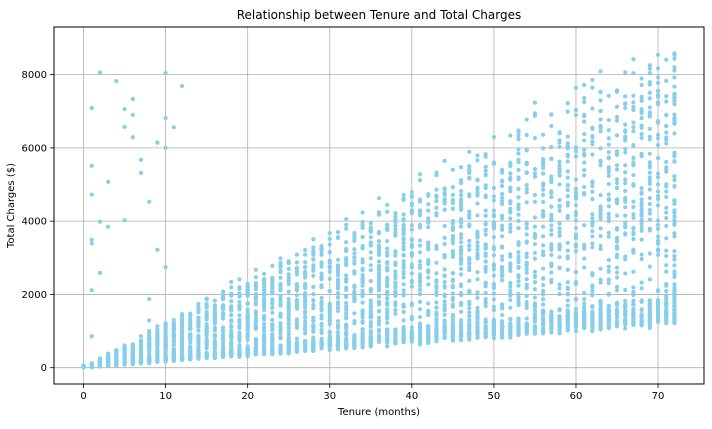 The image size is (712, 429). What do you see at coordinates (494, 396) in the screenshot?
I see `x-tick-label: 50` at bounding box center [494, 396].